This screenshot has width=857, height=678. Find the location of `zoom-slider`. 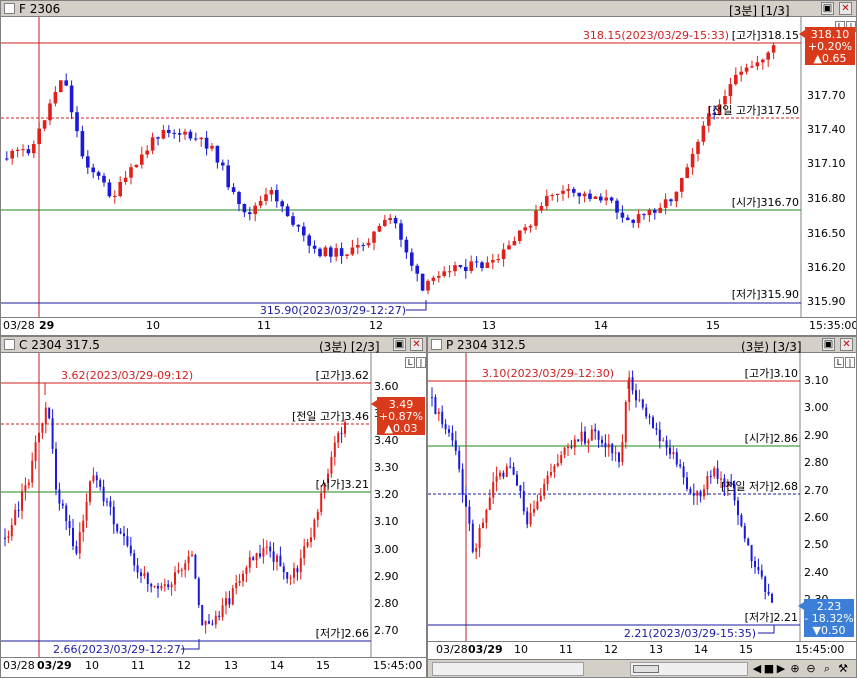

zoom-slider is located at coordinates (689, 669).